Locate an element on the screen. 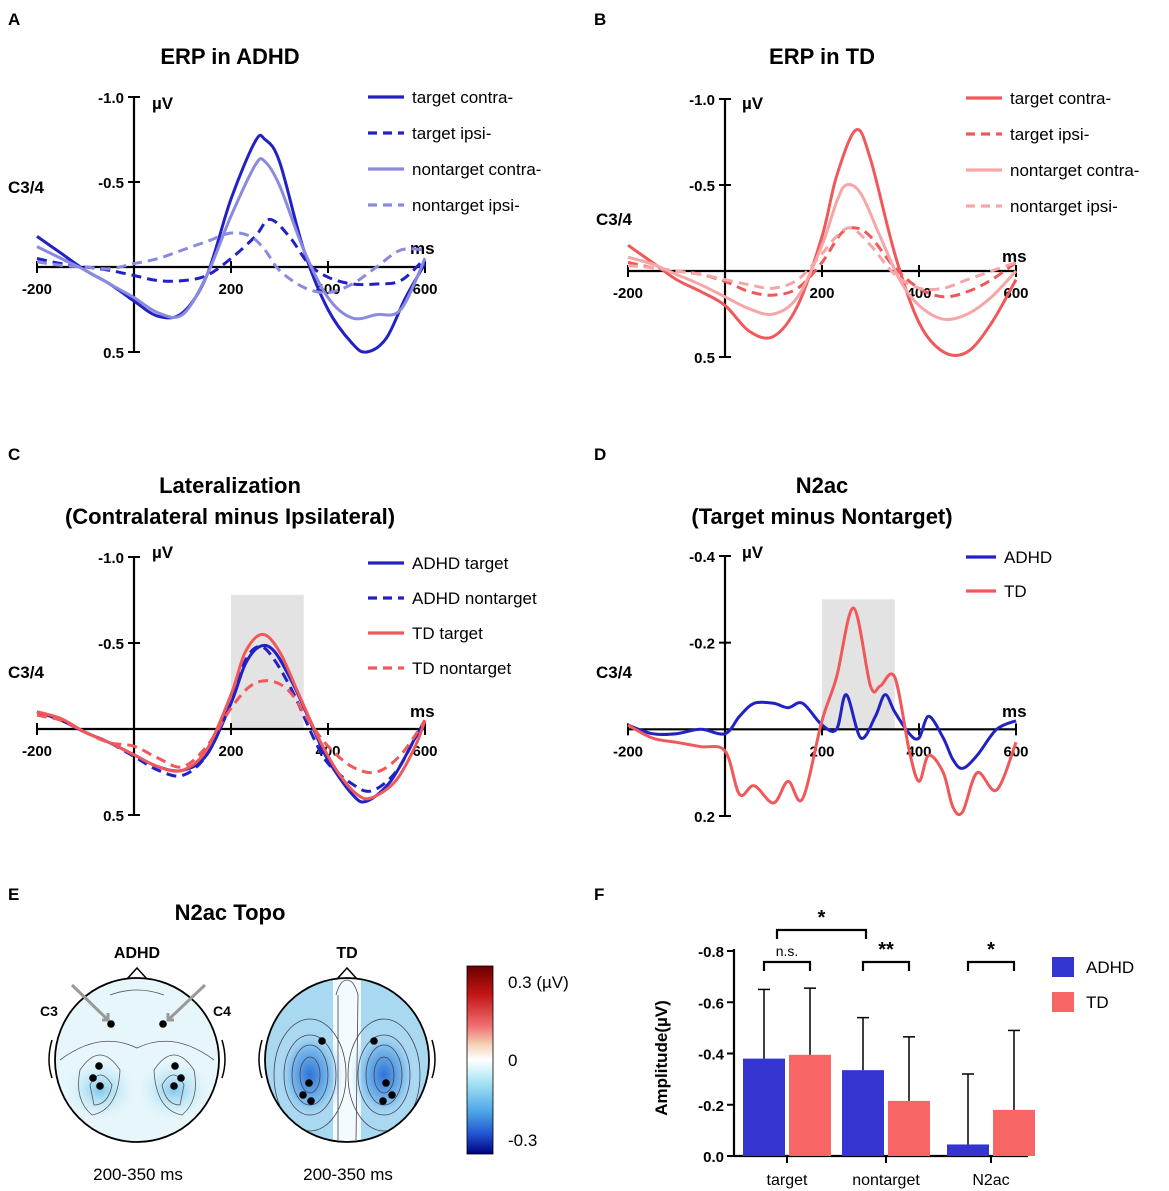 The height and width of the screenshot is (1191, 1169). topo-time-left: 200-350 ms is located at coordinates (138, 1174).